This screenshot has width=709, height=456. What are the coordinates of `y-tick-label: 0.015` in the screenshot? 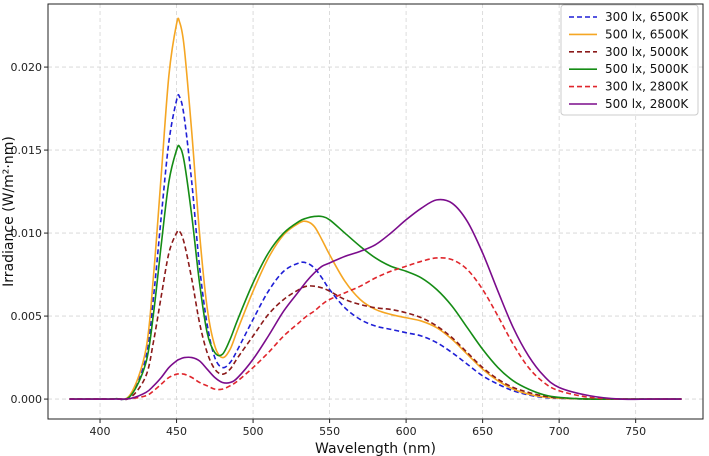 It's located at (27, 150).